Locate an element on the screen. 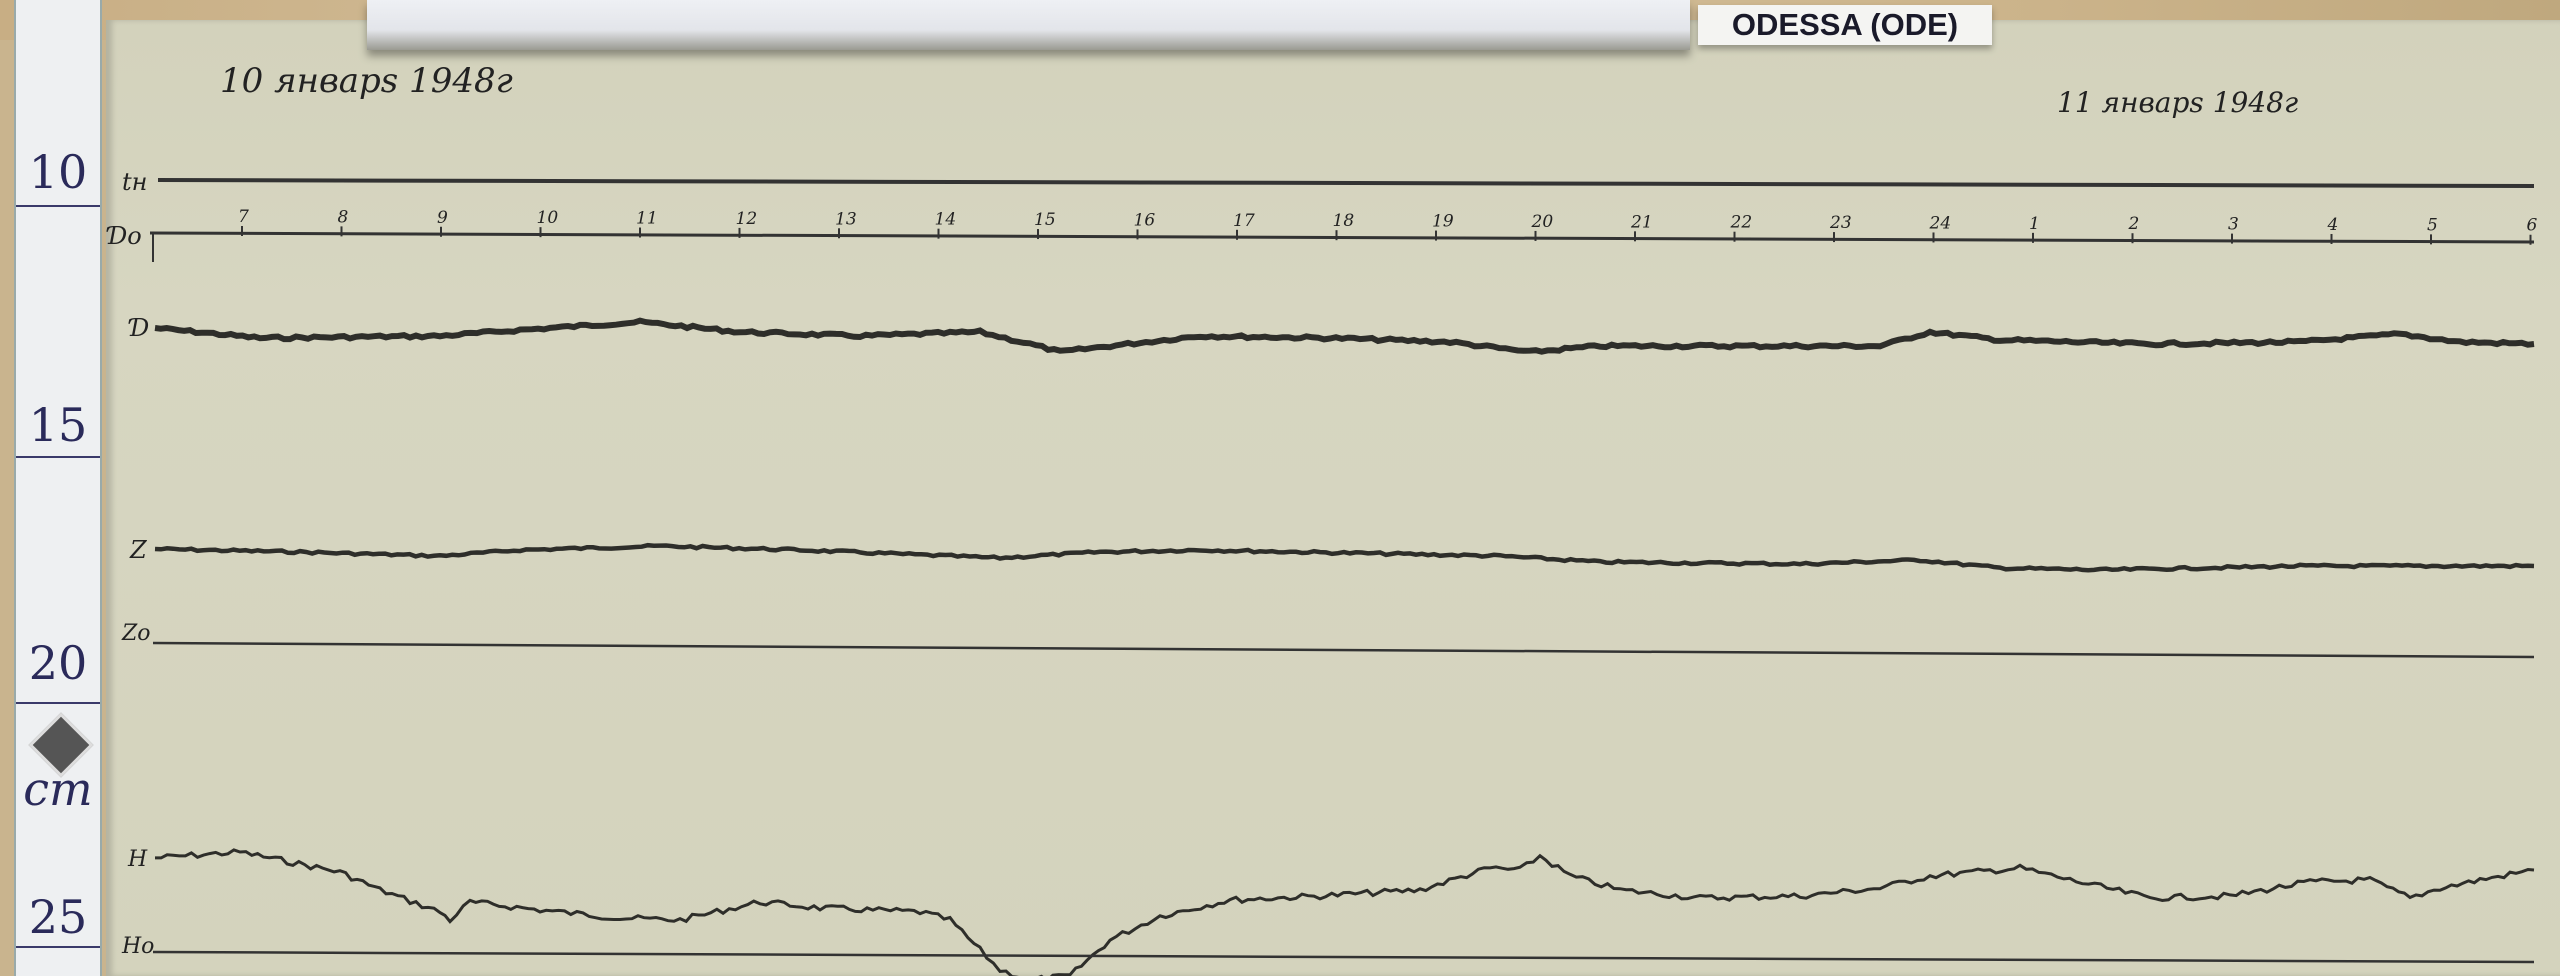 The image size is (2560, 976). hour-tick-label: 4 is located at coordinates (2333, 225).